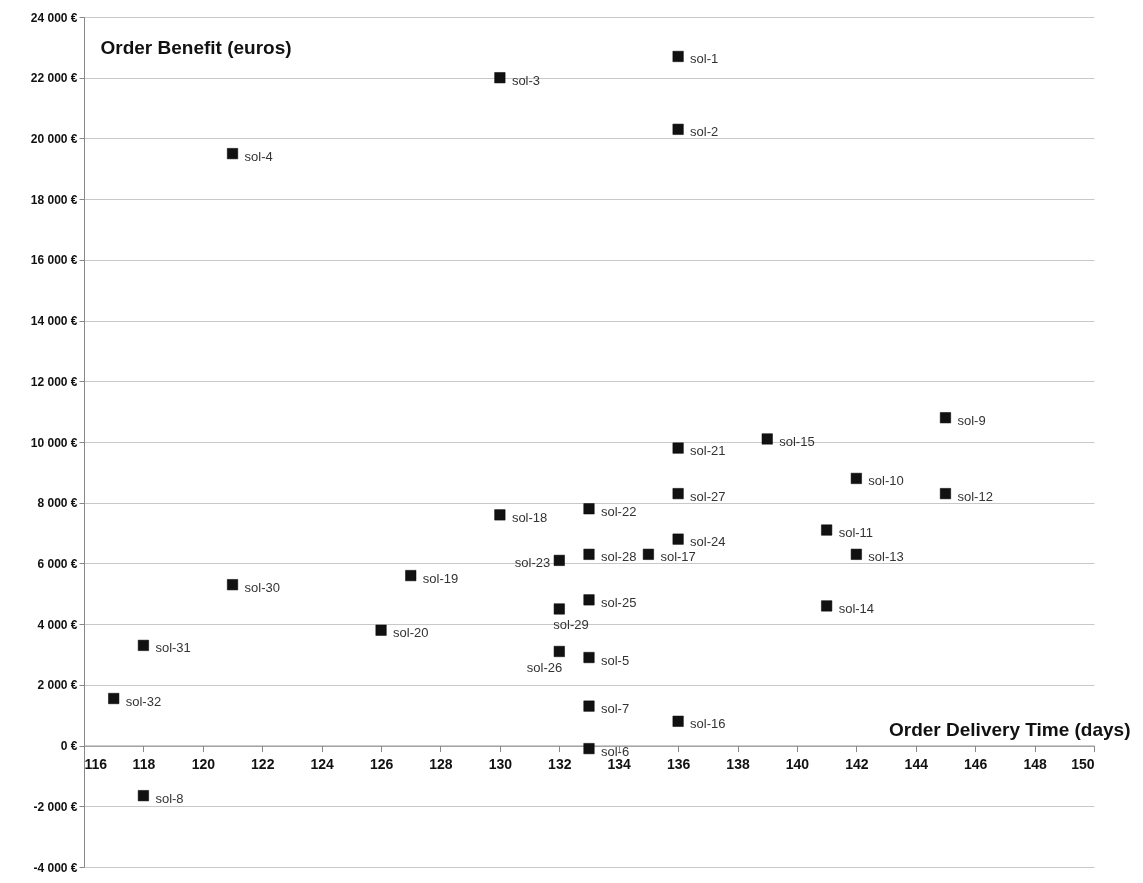 This screenshot has width=1143, height=883. I want to click on annotation: sol-28, so click(619, 557).